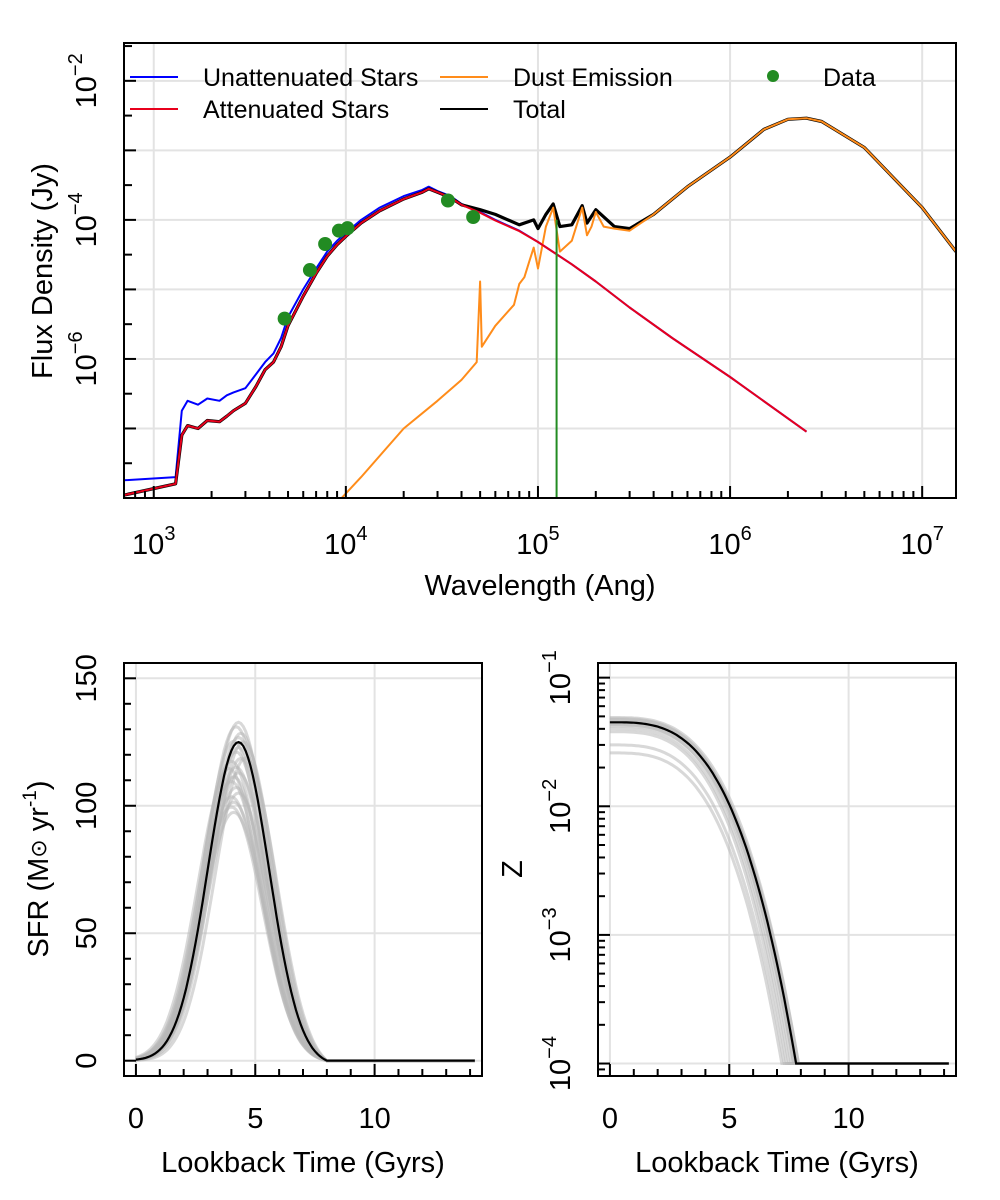 This screenshot has width=1000, height=1200. What do you see at coordinates (513, 869) in the screenshot?
I see `metallicity-y-axis-label: Z` at bounding box center [513, 869].